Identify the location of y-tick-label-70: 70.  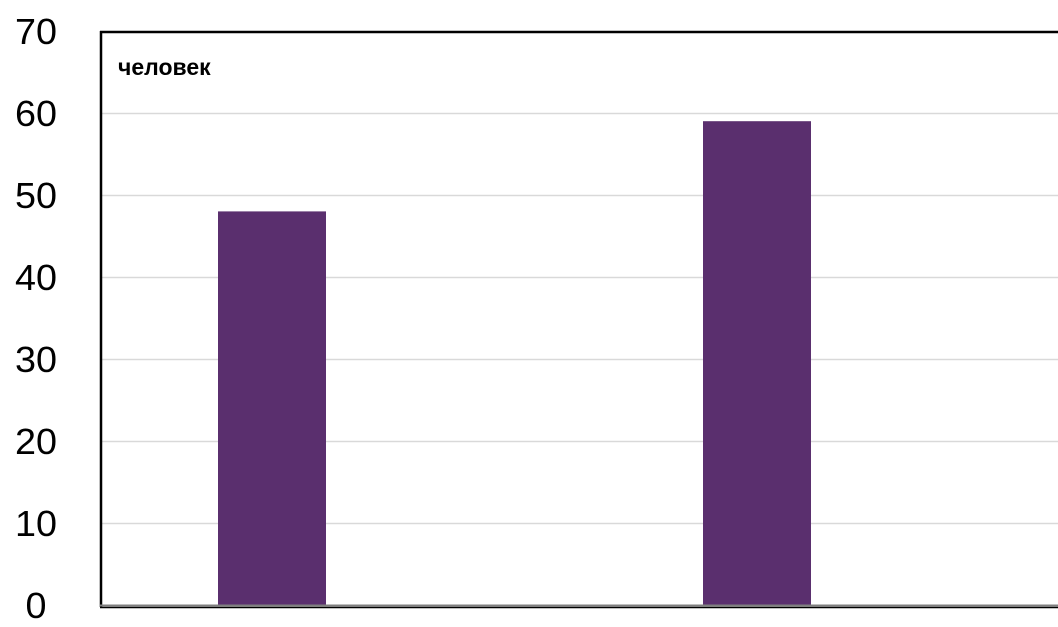
(36, 31).